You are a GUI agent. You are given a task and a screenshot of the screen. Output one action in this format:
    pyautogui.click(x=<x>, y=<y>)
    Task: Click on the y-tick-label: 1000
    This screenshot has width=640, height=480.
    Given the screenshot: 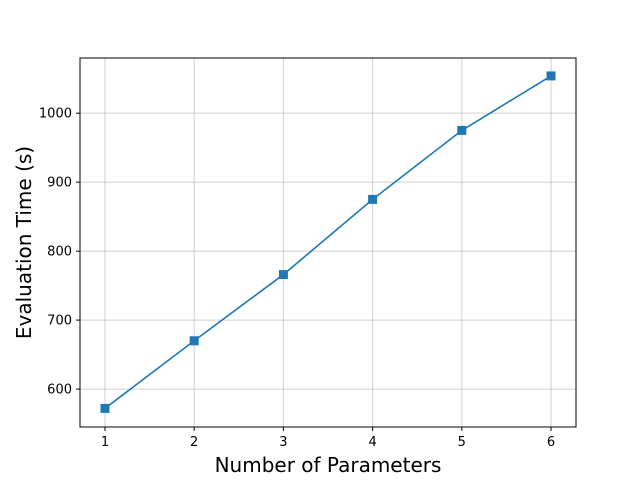 What is the action you would take?
    pyautogui.click(x=55, y=114)
    